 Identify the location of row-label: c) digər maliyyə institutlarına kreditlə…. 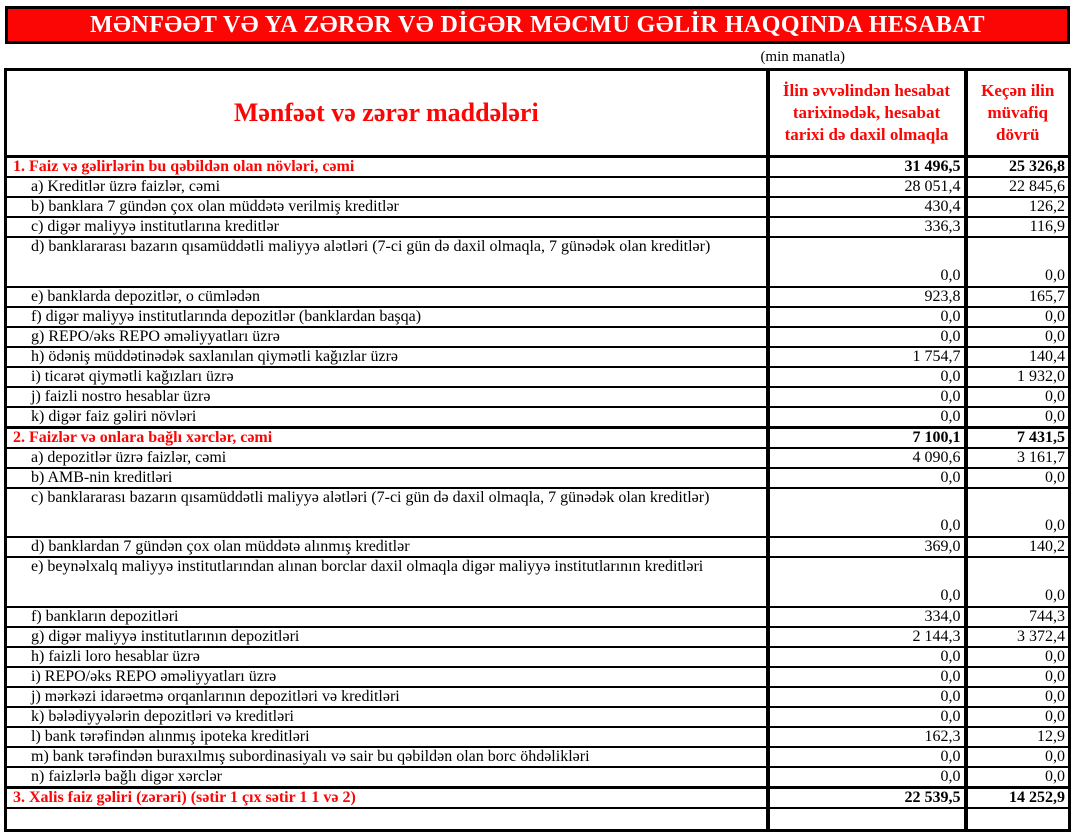
(386, 227).